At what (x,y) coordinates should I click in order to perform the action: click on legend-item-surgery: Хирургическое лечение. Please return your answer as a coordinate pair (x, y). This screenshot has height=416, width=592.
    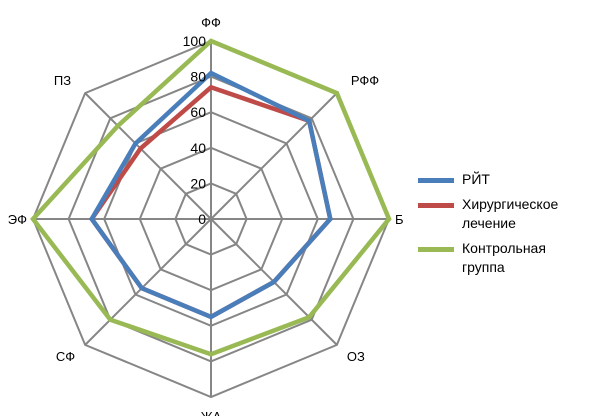
    Looking at the image, I should click on (505, 214).